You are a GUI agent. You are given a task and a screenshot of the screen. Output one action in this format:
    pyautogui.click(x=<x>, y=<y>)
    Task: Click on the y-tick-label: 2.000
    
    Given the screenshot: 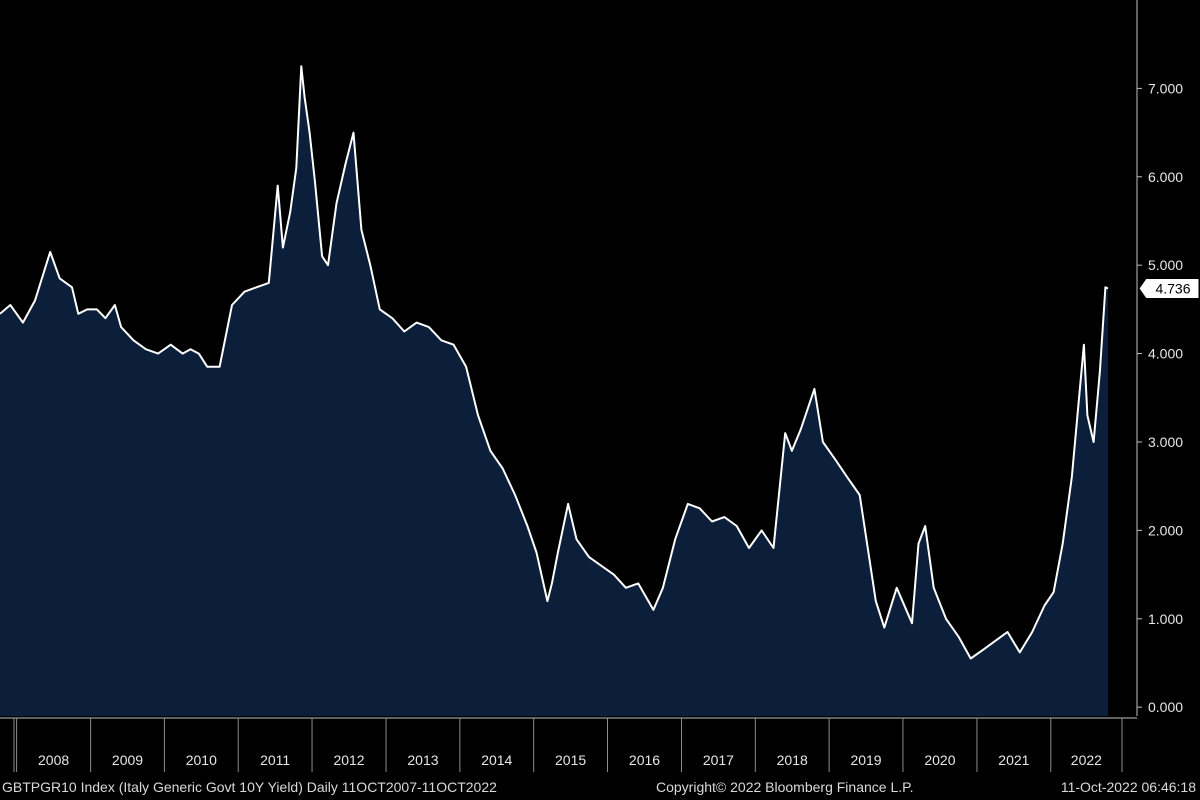 What is the action you would take?
    pyautogui.click(x=1165, y=530)
    